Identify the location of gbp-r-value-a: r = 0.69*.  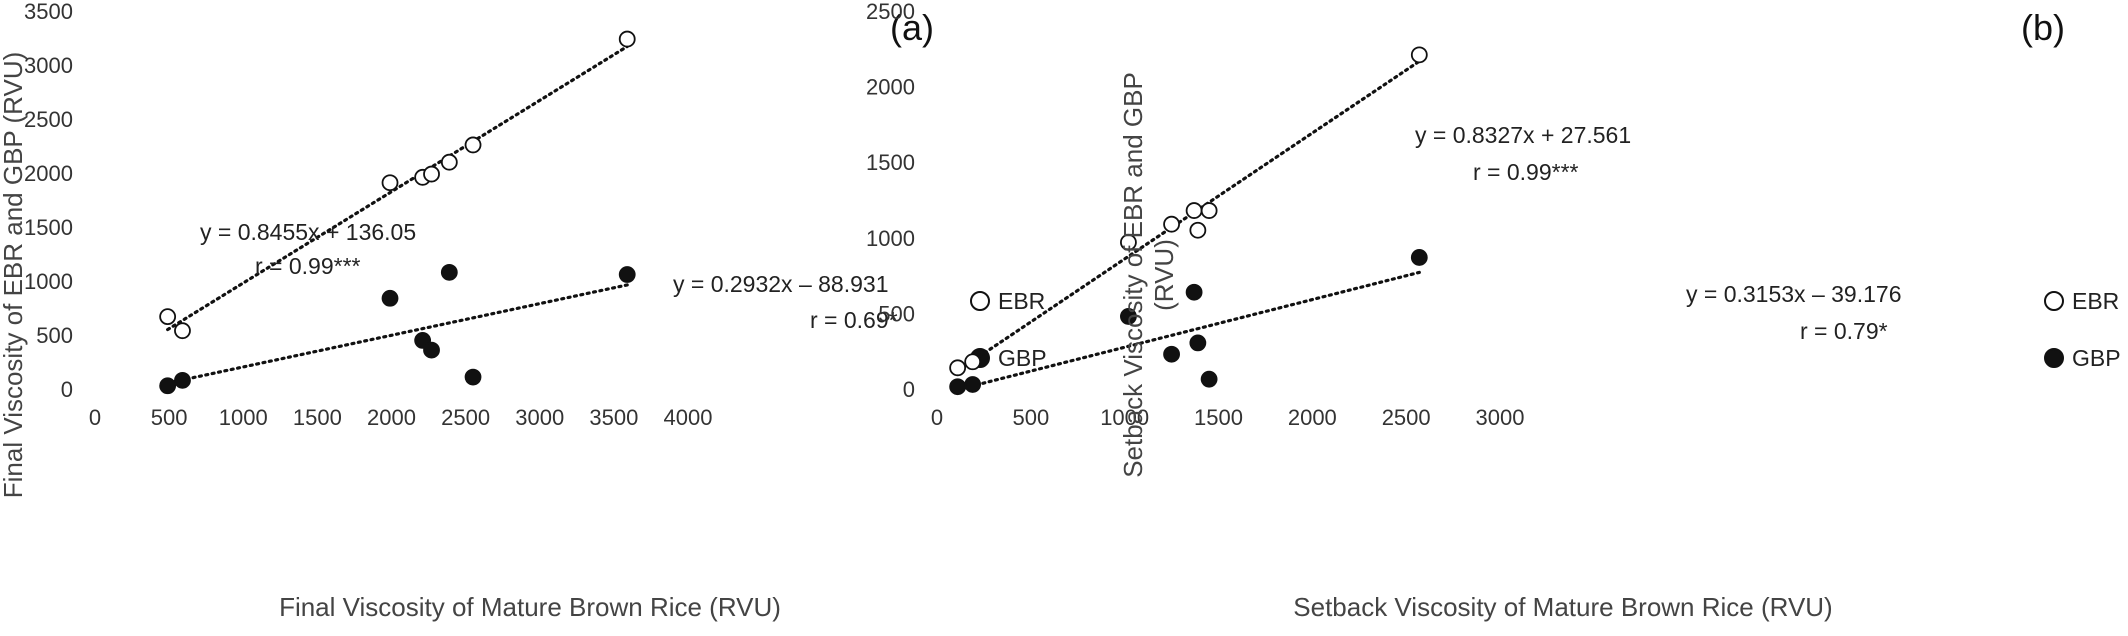
(854, 320).